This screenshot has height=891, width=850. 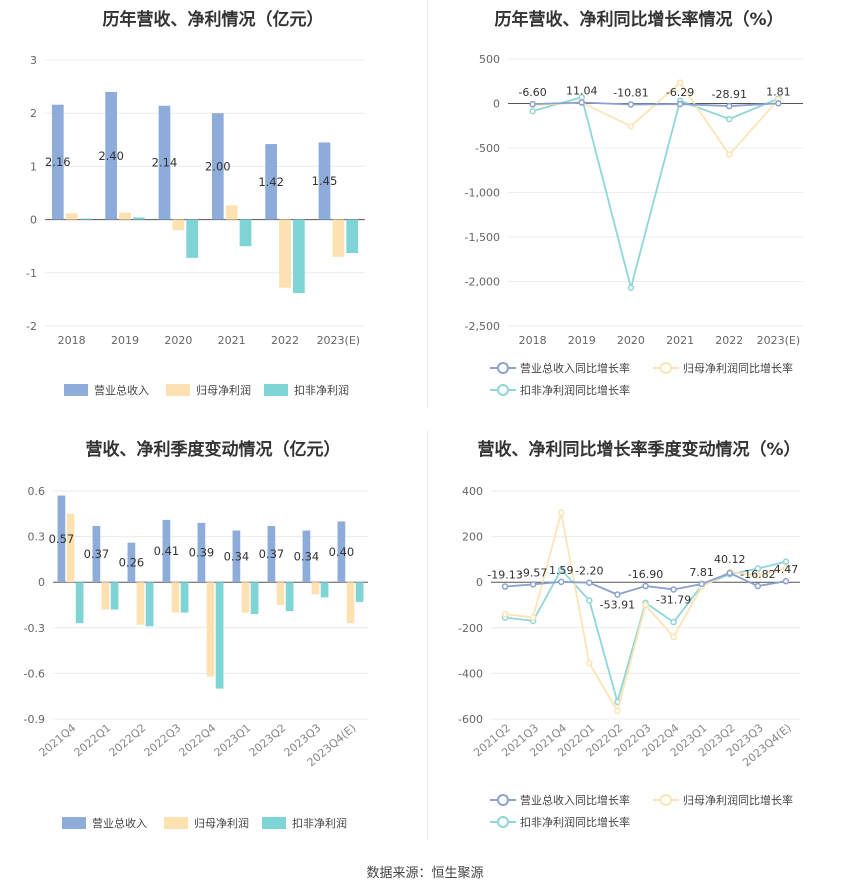 I want to click on data-label: 2.14, so click(x=165, y=163).